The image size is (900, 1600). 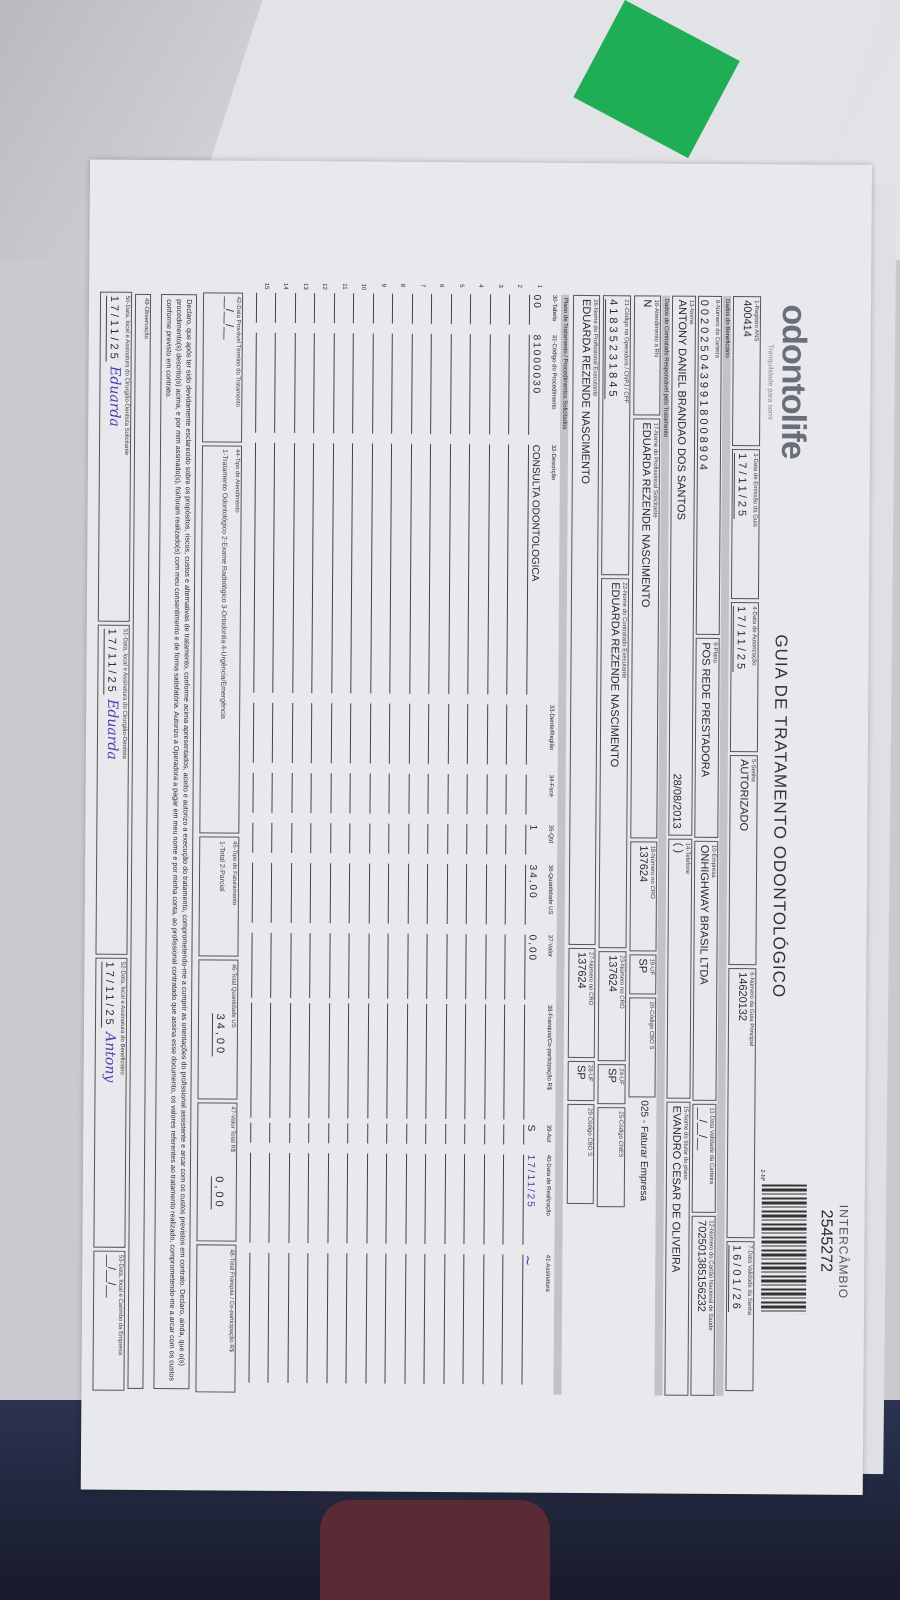 I want to click on procedure-qtd: 1, so click(x=532, y=839).